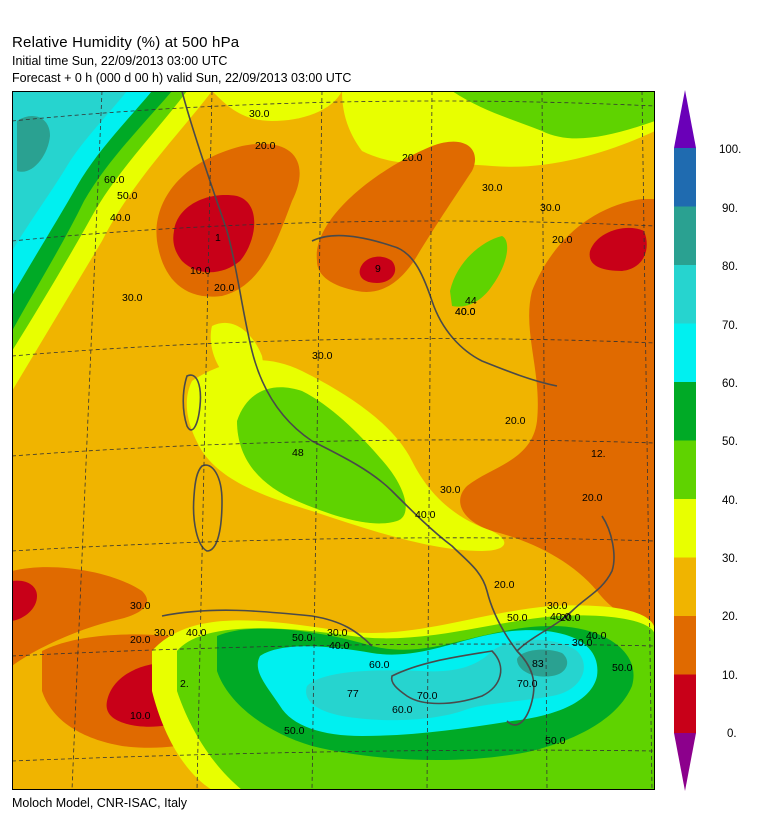  Describe the element at coordinates (732, 734) in the screenshot. I see `legend-label: 0.` at that location.